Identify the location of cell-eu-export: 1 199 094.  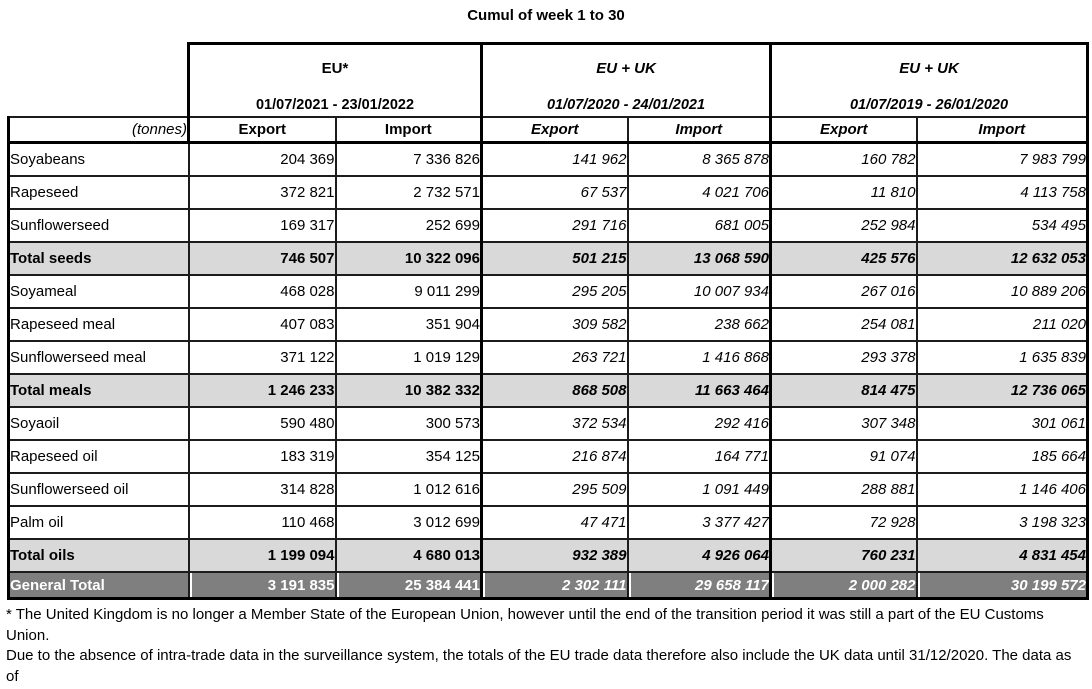
(262, 555).